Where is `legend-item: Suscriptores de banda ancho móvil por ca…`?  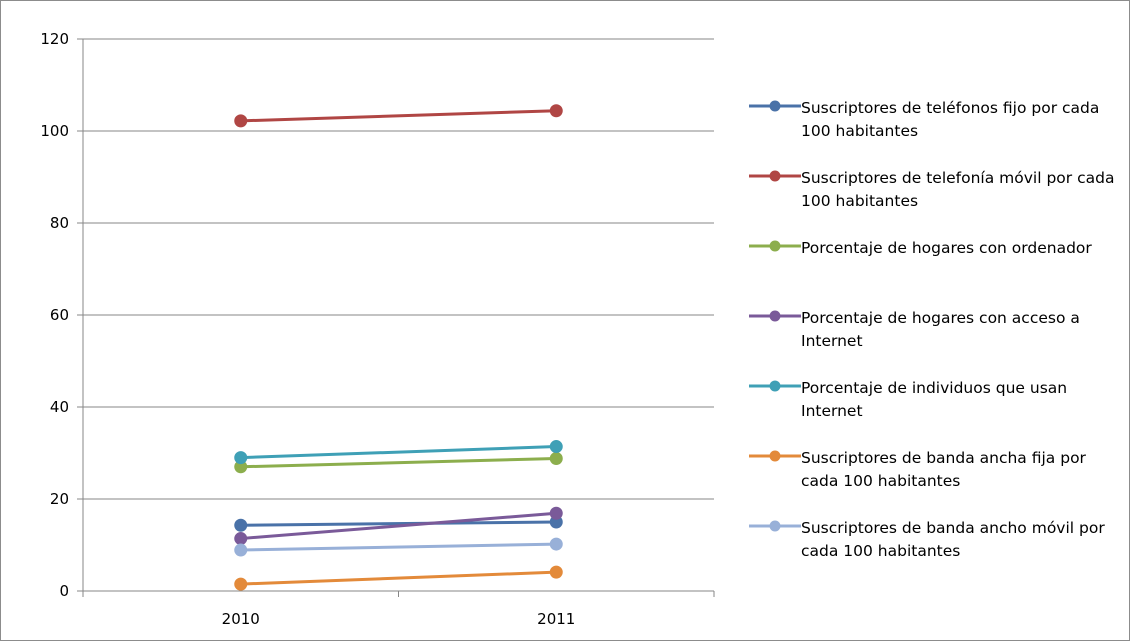 legend-item: Suscriptores de banda ancho móvil por ca… is located at coordinates (934, 552).